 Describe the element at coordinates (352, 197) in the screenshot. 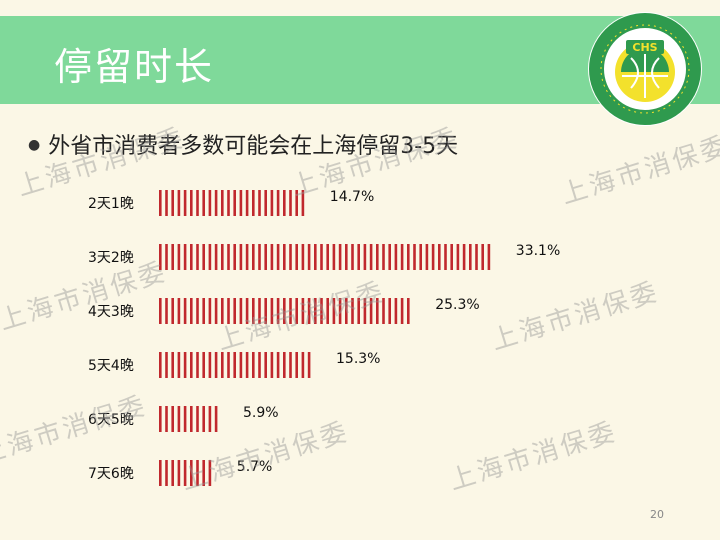

I see `value-label: 14.7%` at that location.